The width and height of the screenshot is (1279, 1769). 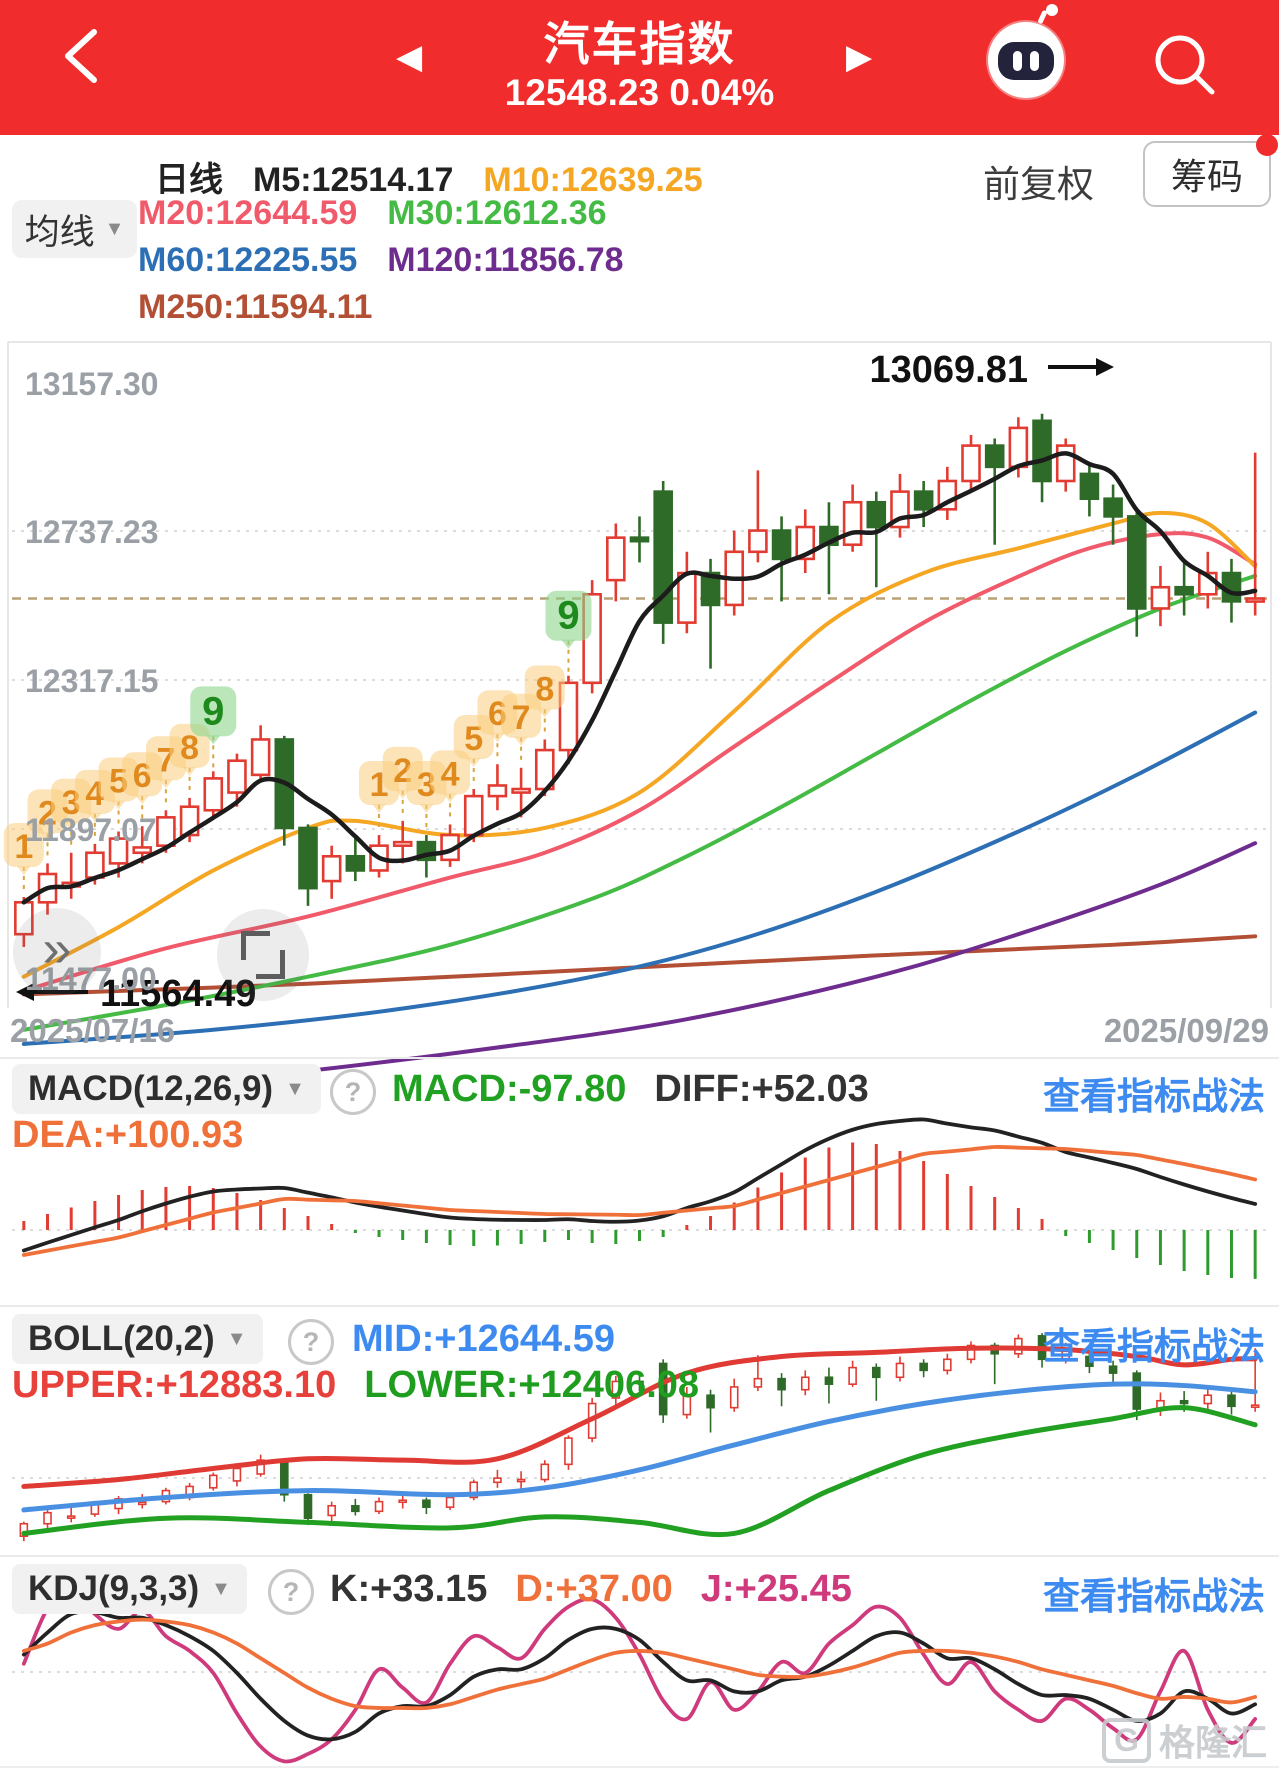 I want to click on adjust-mode-label: 前复权, so click(x=1038, y=184).